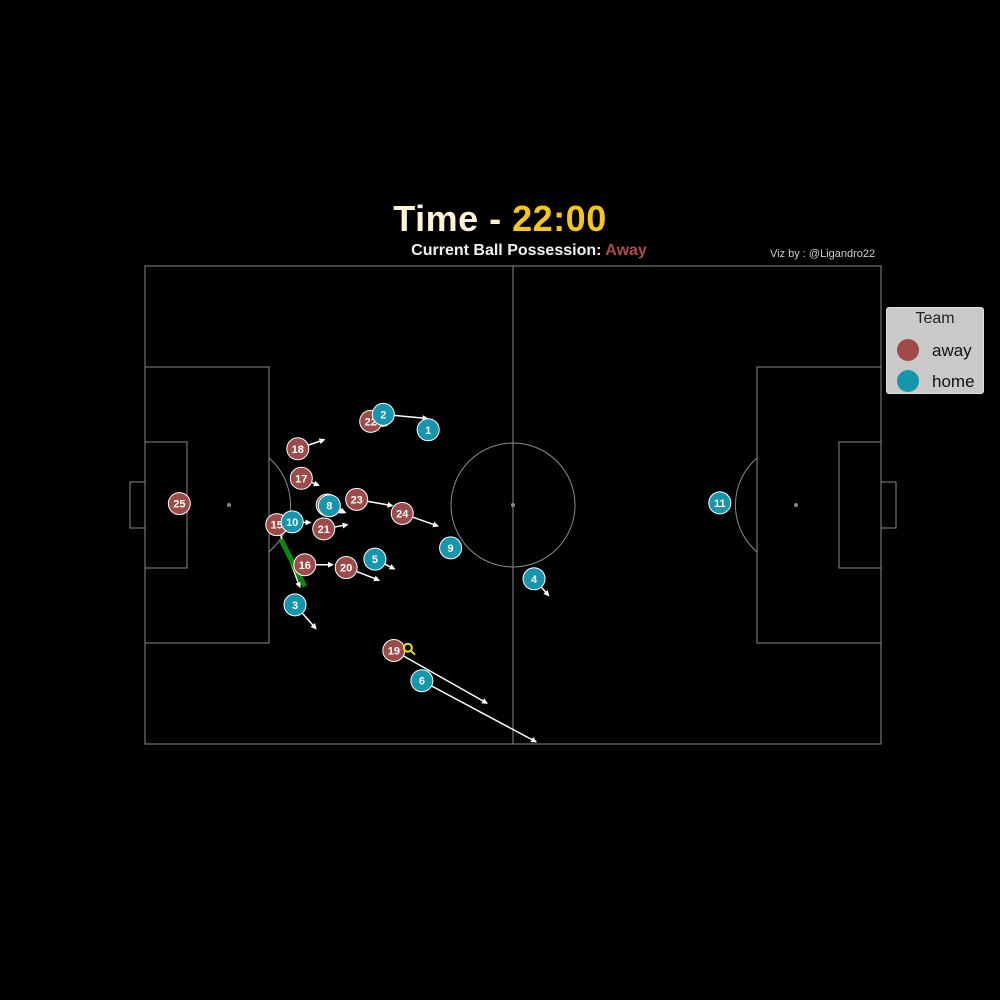 This screenshot has height=1000, width=1000. I want to click on player-number: 16, so click(305, 566).